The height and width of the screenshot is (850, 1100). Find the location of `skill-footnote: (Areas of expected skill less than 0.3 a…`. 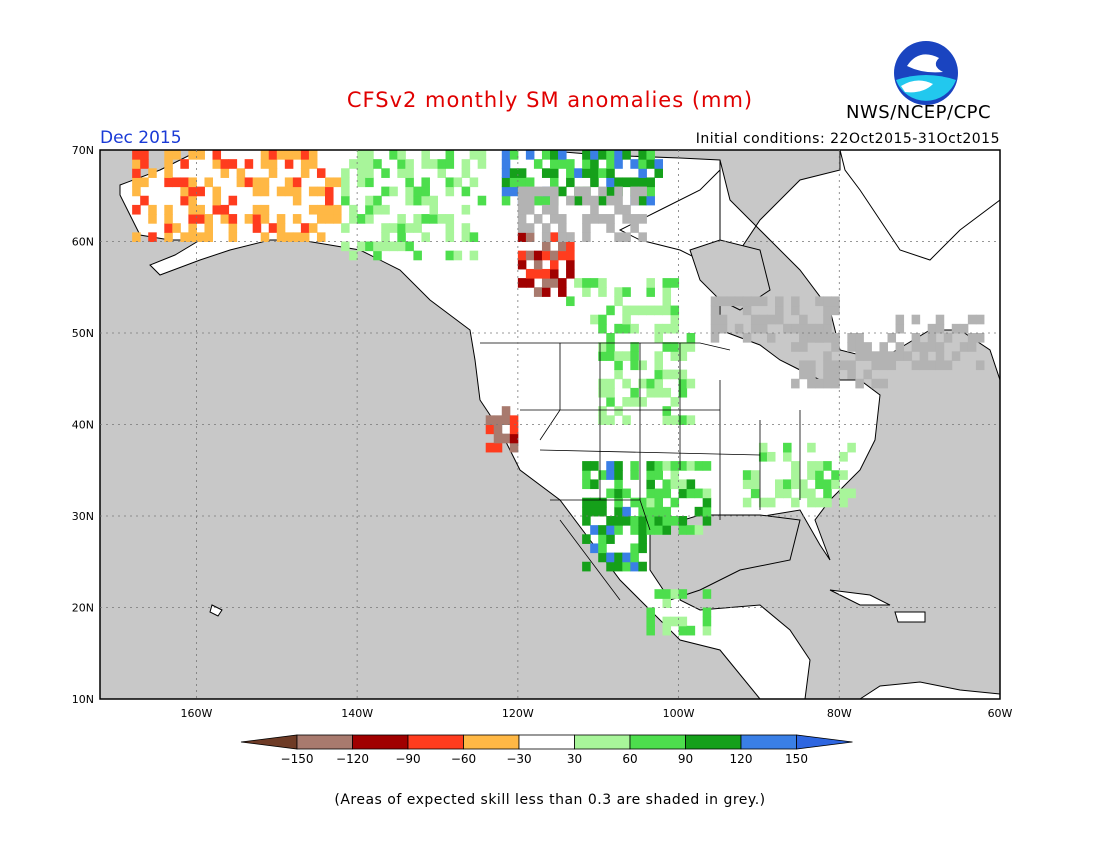

skill-footnote: (Areas of expected skill less than 0.3 a… is located at coordinates (550, 800).